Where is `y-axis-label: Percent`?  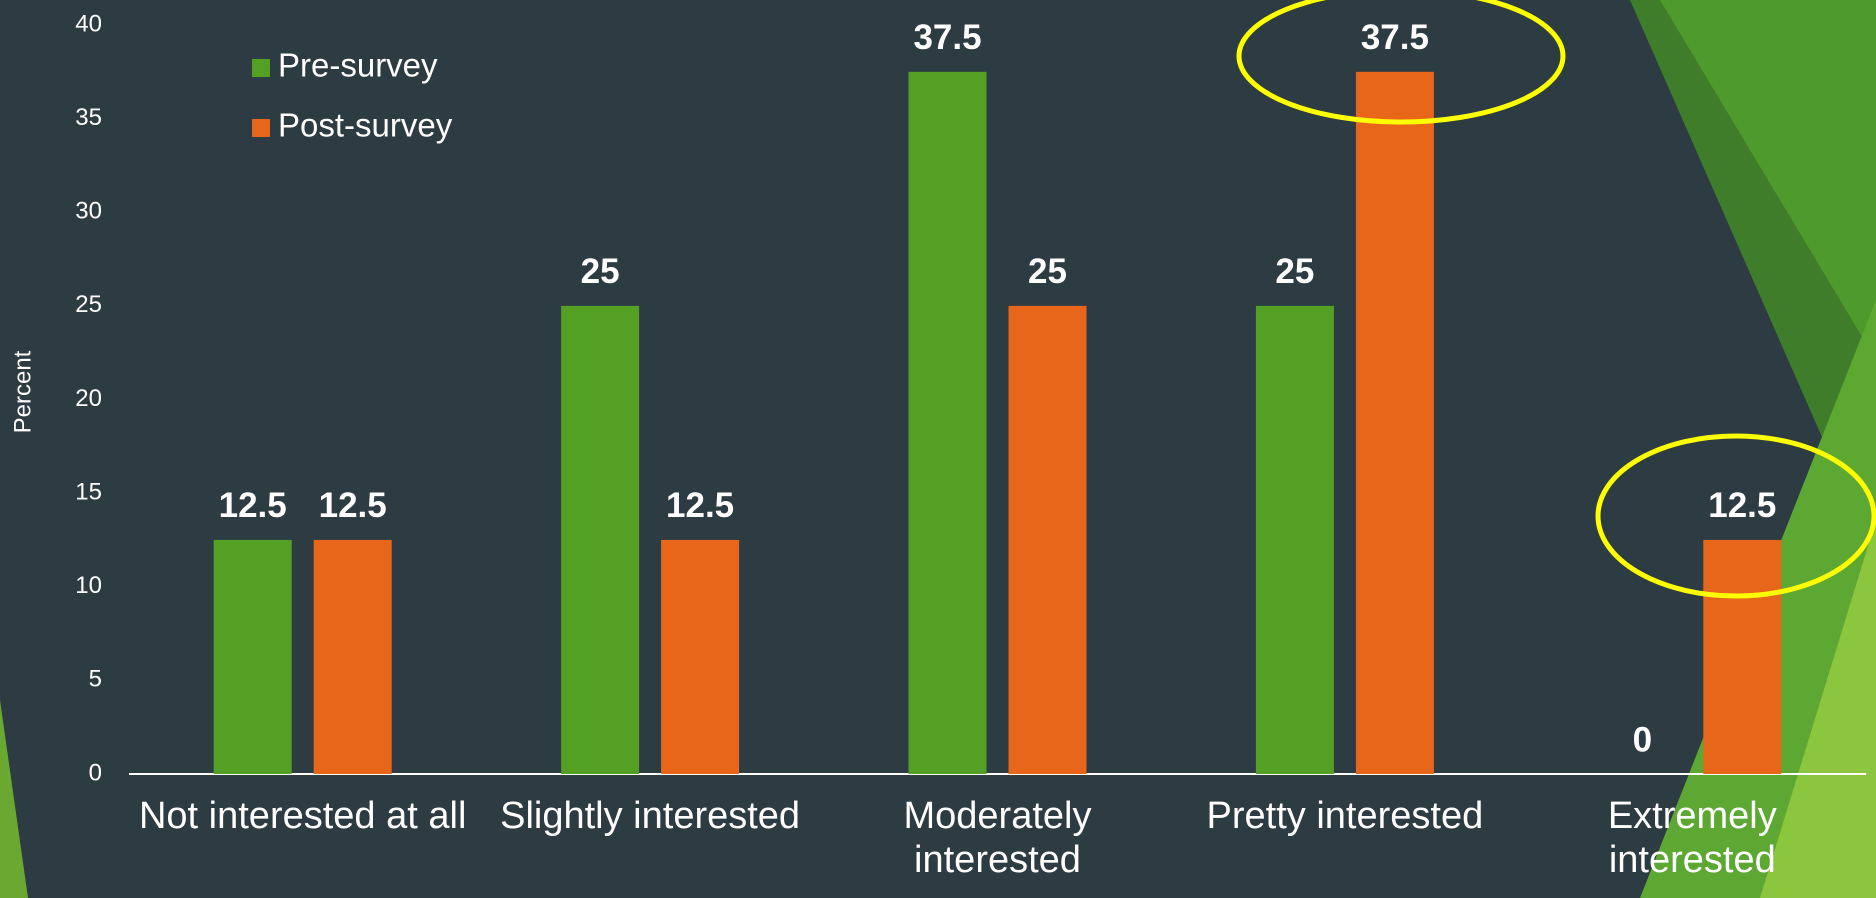
y-axis-label: Percent is located at coordinates (22, 391).